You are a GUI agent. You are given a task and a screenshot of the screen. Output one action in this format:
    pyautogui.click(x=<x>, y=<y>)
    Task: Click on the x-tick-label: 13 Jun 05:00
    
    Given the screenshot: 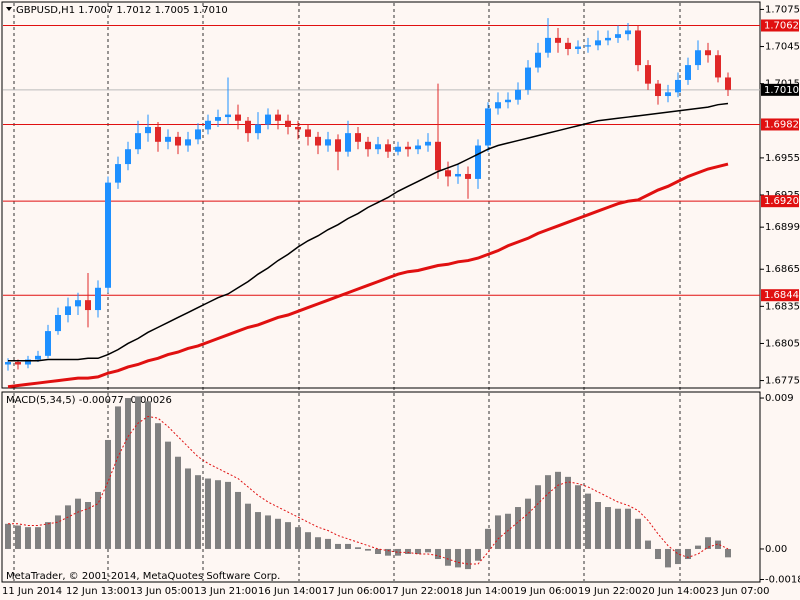 What is the action you would take?
    pyautogui.click(x=162, y=591)
    